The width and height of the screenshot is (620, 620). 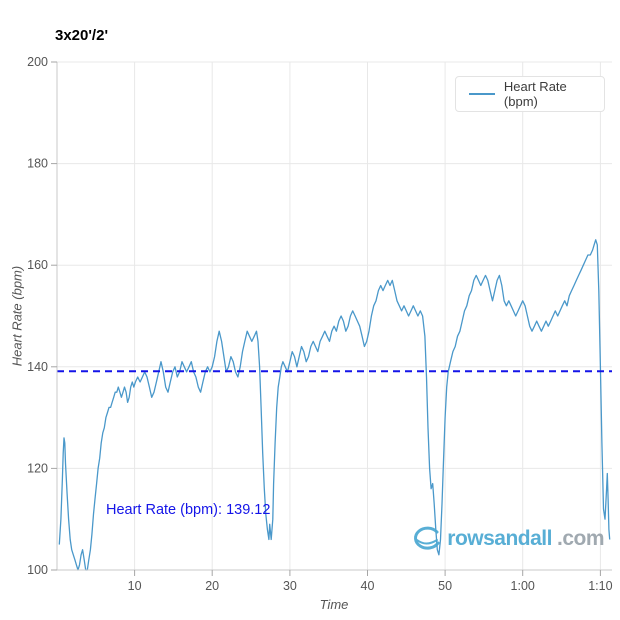 What do you see at coordinates (212, 586) in the screenshot?
I see `x-tick-label: 20` at bounding box center [212, 586].